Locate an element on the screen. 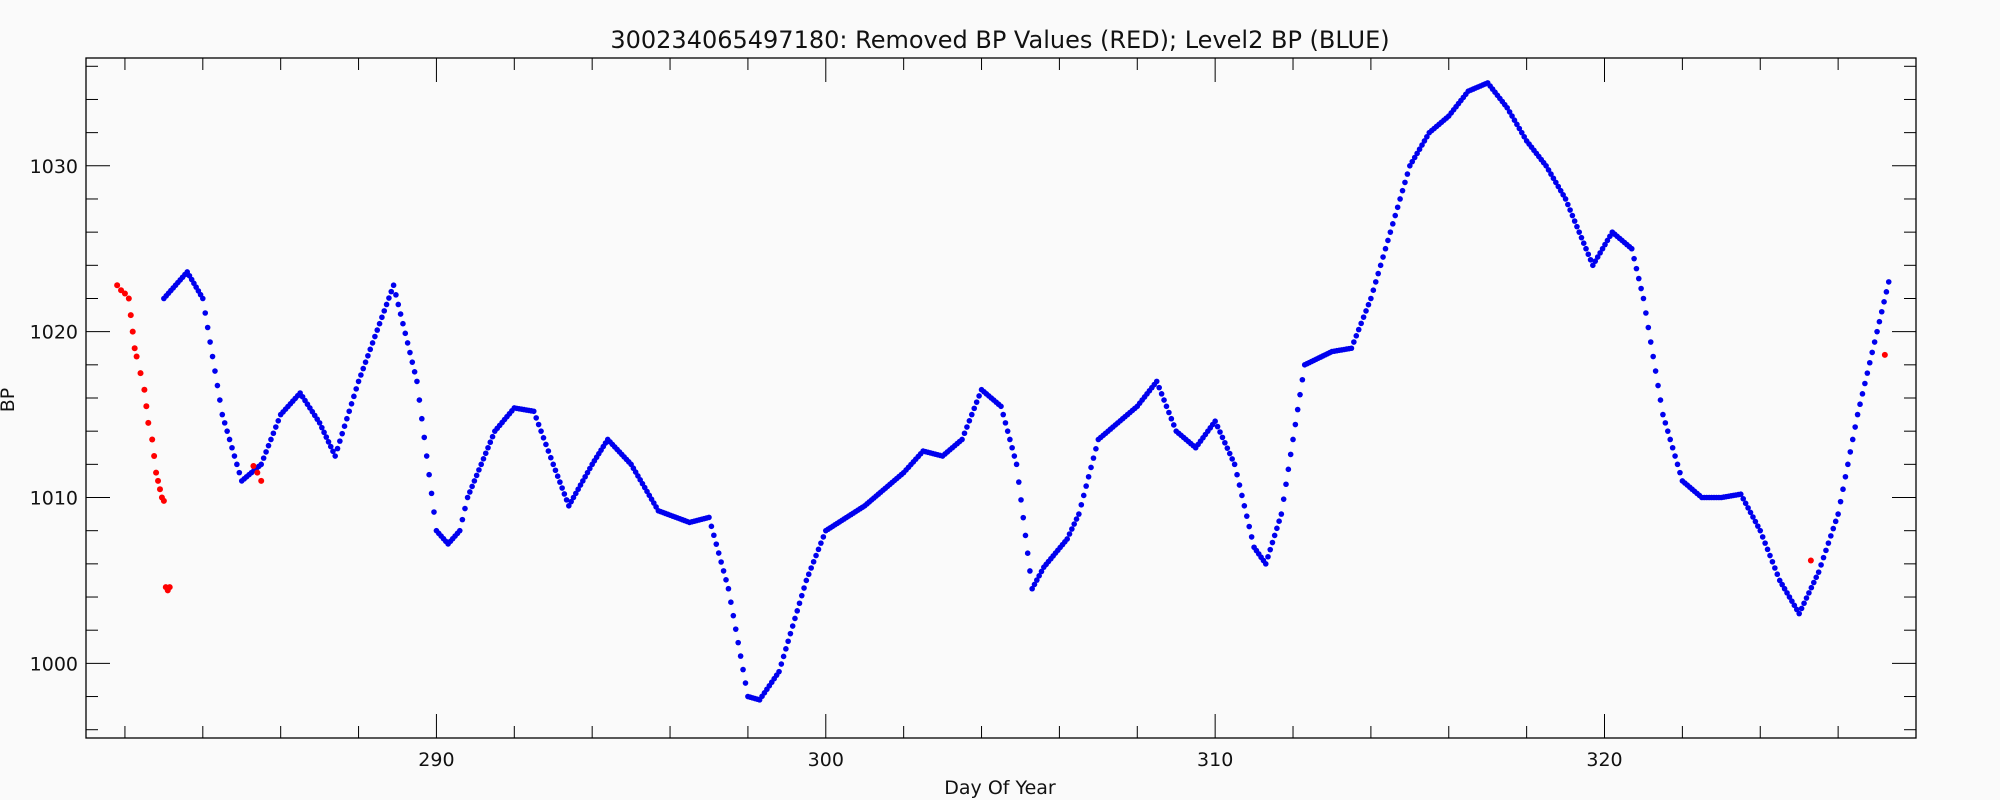  x-tick-label: 300 is located at coordinates (826, 760).